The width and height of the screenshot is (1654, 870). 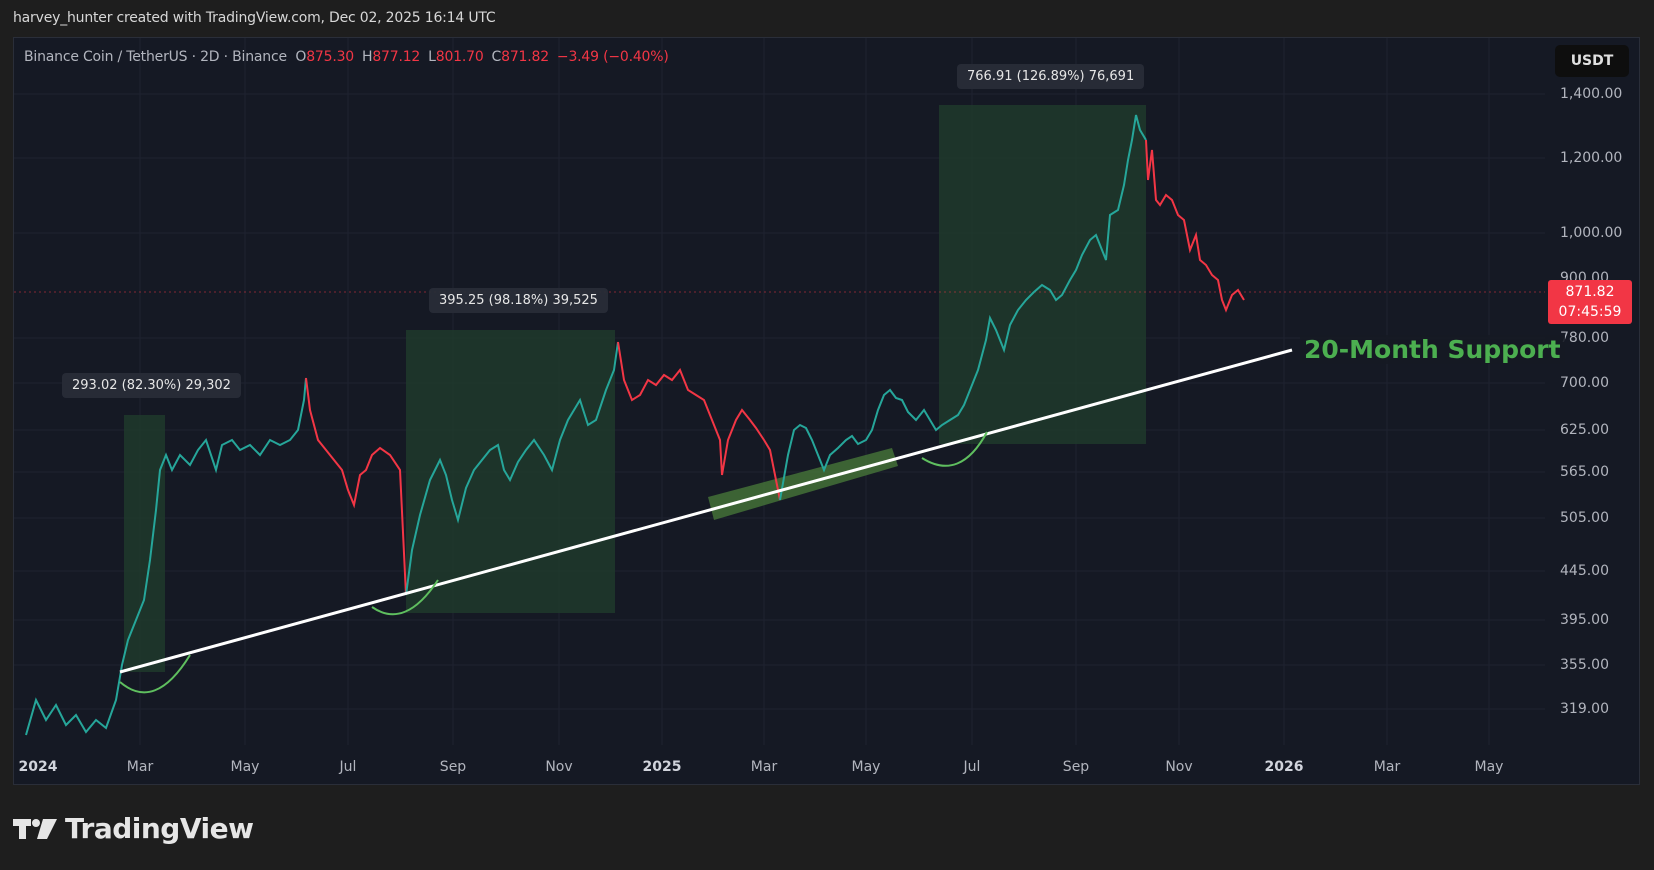 What do you see at coordinates (432, 57) in the screenshot?
I see `low-label: L` at bounding box center [432, 57].